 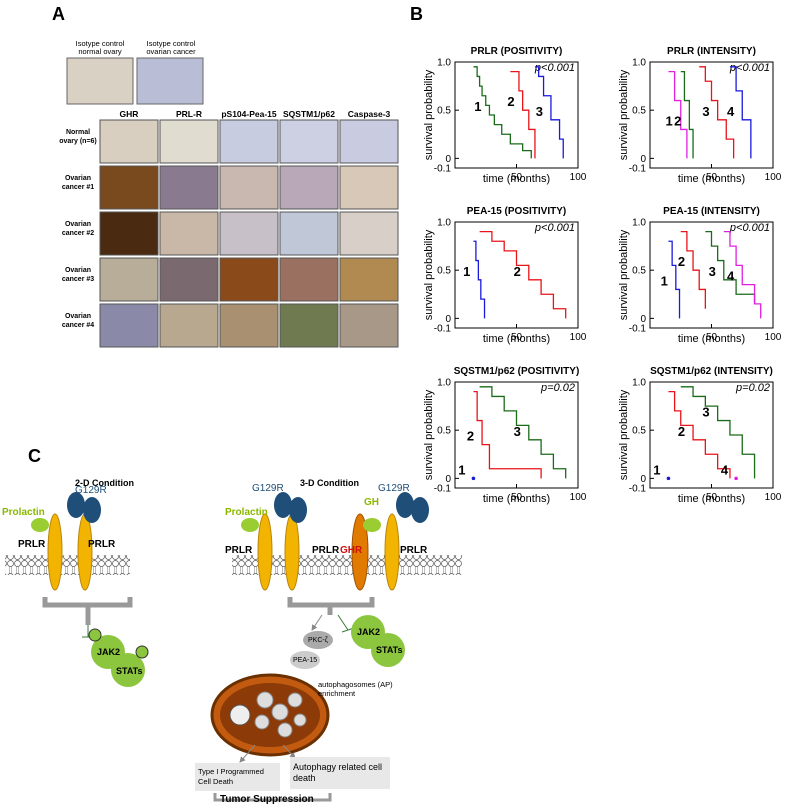 What do you see at coordinates (711, 51) in the screenshot?
I see `chart-title: PRLR (INTENSITY)` at bounding box center [711, 51].